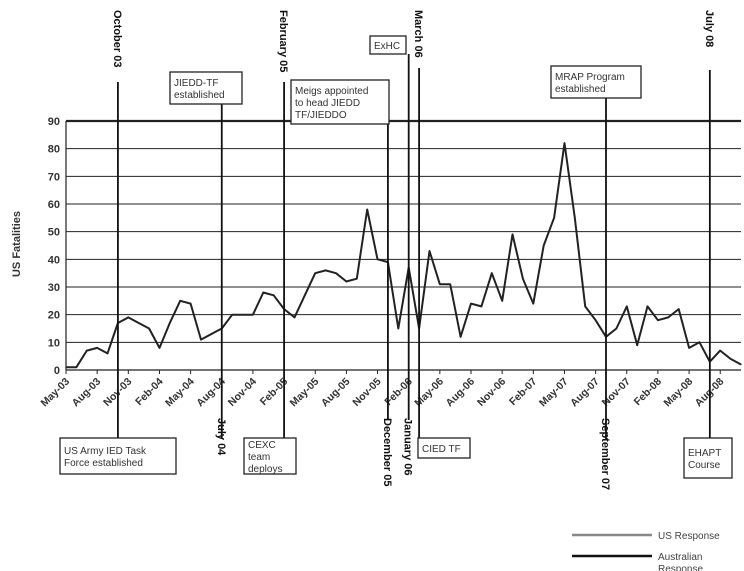  What do you see at coordinates (704, 465) in the screenshot?
I see `event-box-label-line: Course` at bounding box center [704, 465].